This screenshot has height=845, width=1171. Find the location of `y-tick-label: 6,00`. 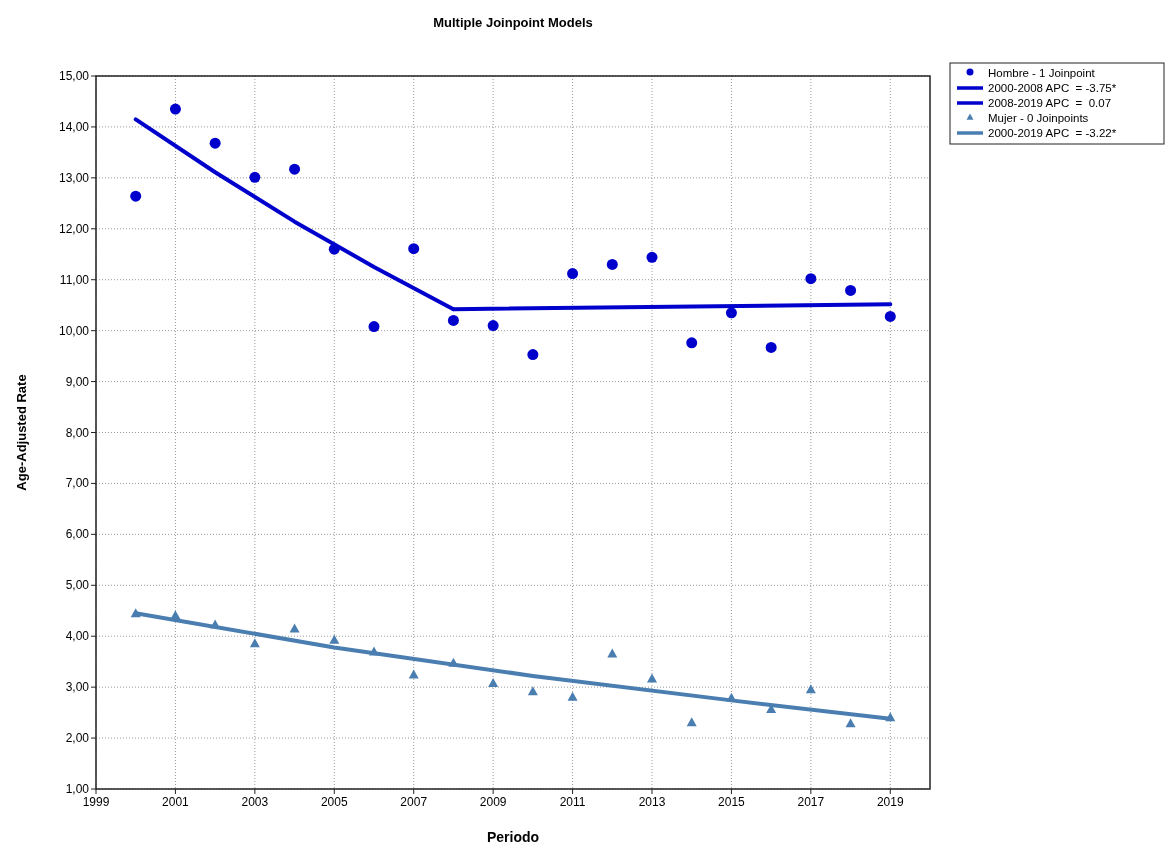

y-tick-label: 6,00 is located at coordinates (77, 534).